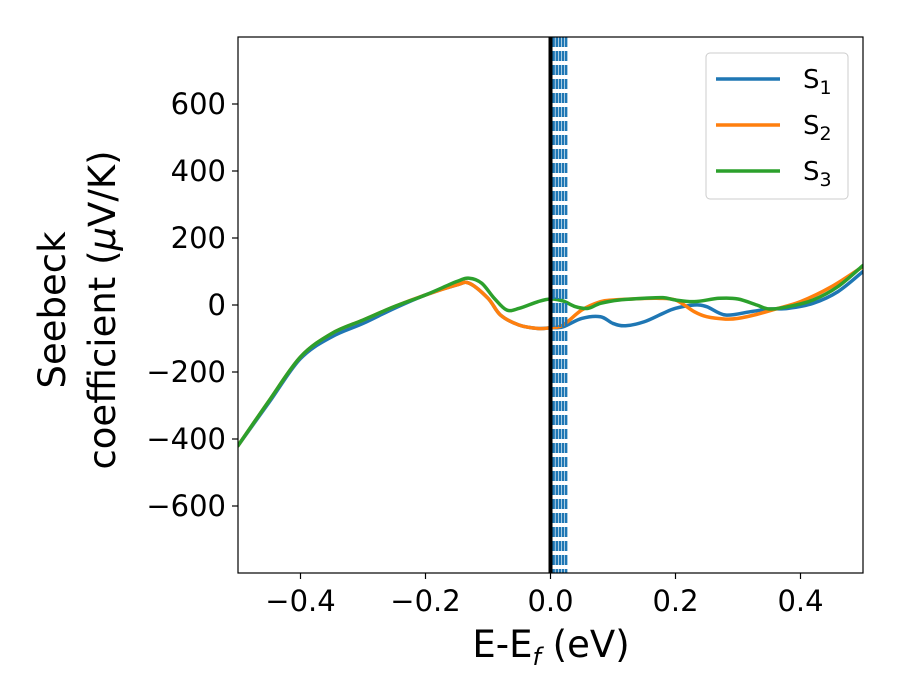  Describe the element at coordinates (186, 372) in the screenshot. I see `y-tick-label: −200` at that location.